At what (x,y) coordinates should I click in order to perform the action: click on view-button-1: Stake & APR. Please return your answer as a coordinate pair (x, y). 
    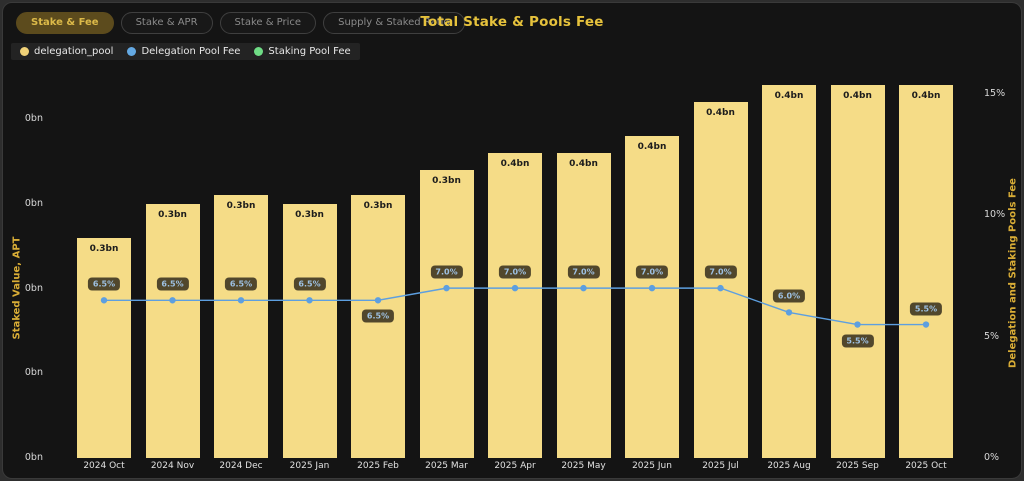
    Looking at the image, I should click on (166, 23).